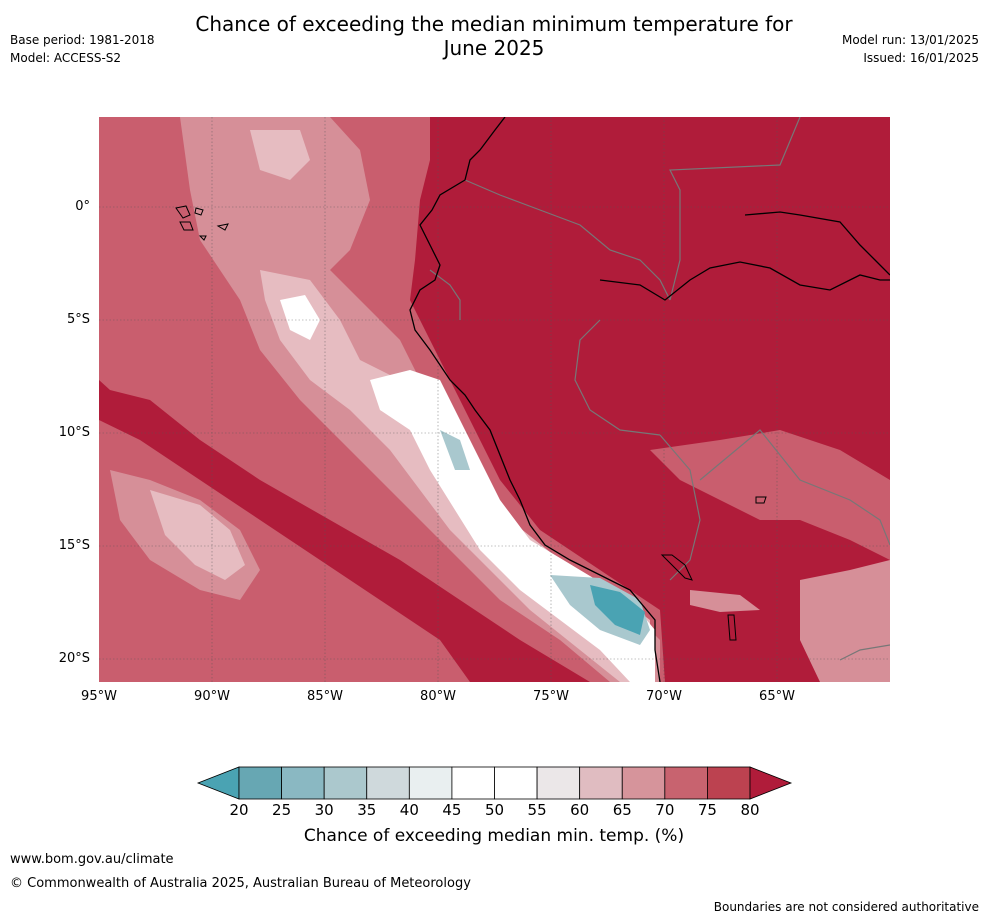  Describe the element at coordinates (324, 810) in the screenshot. I see `colorbar-tick-label: 30` at that location.